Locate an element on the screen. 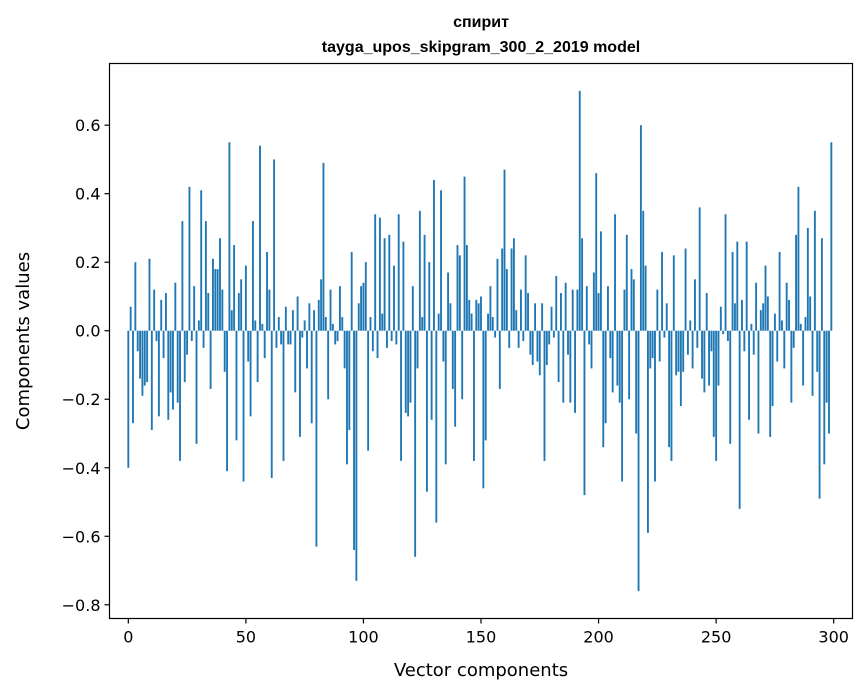 The width and height of the screenshot is (867, 696). x-axis-ticks: 0 50 100 150 200 250 300 is located at coordinates (486, 632).